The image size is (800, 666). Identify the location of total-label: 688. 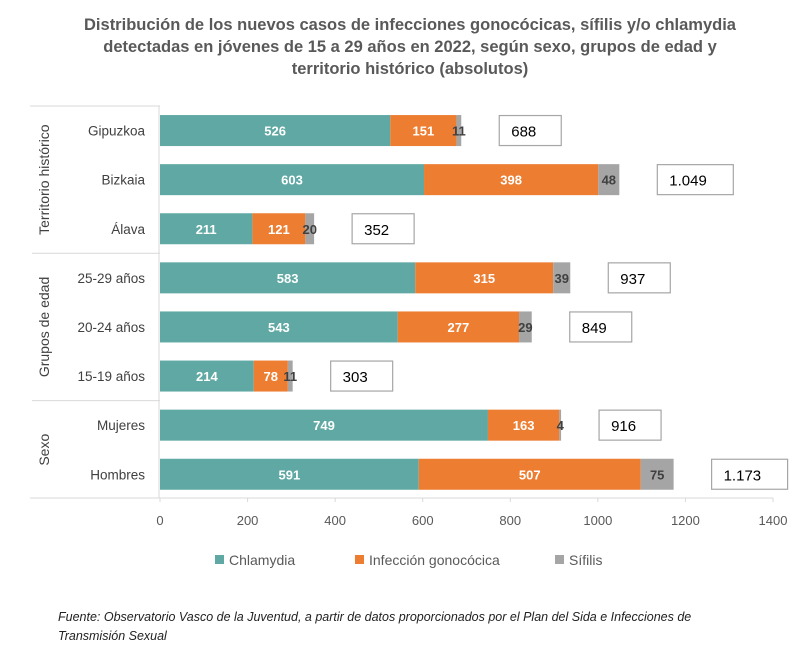
(523, 132).